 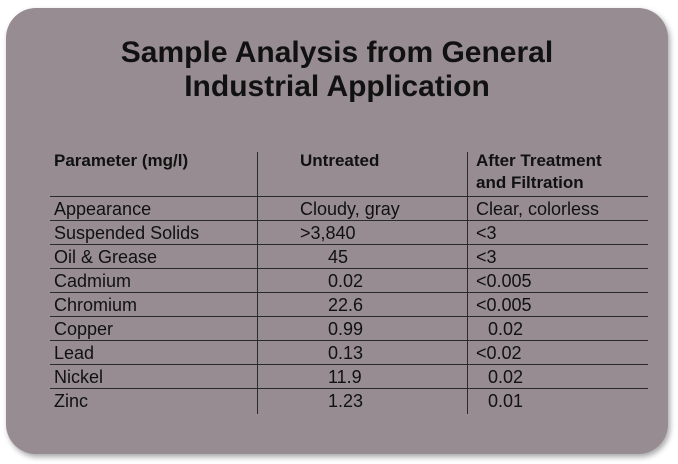 What do you see at coordinates (103, 209) in the screenshot?
I see `cell-parameter: Appearance` at bounding box center [103, 209].